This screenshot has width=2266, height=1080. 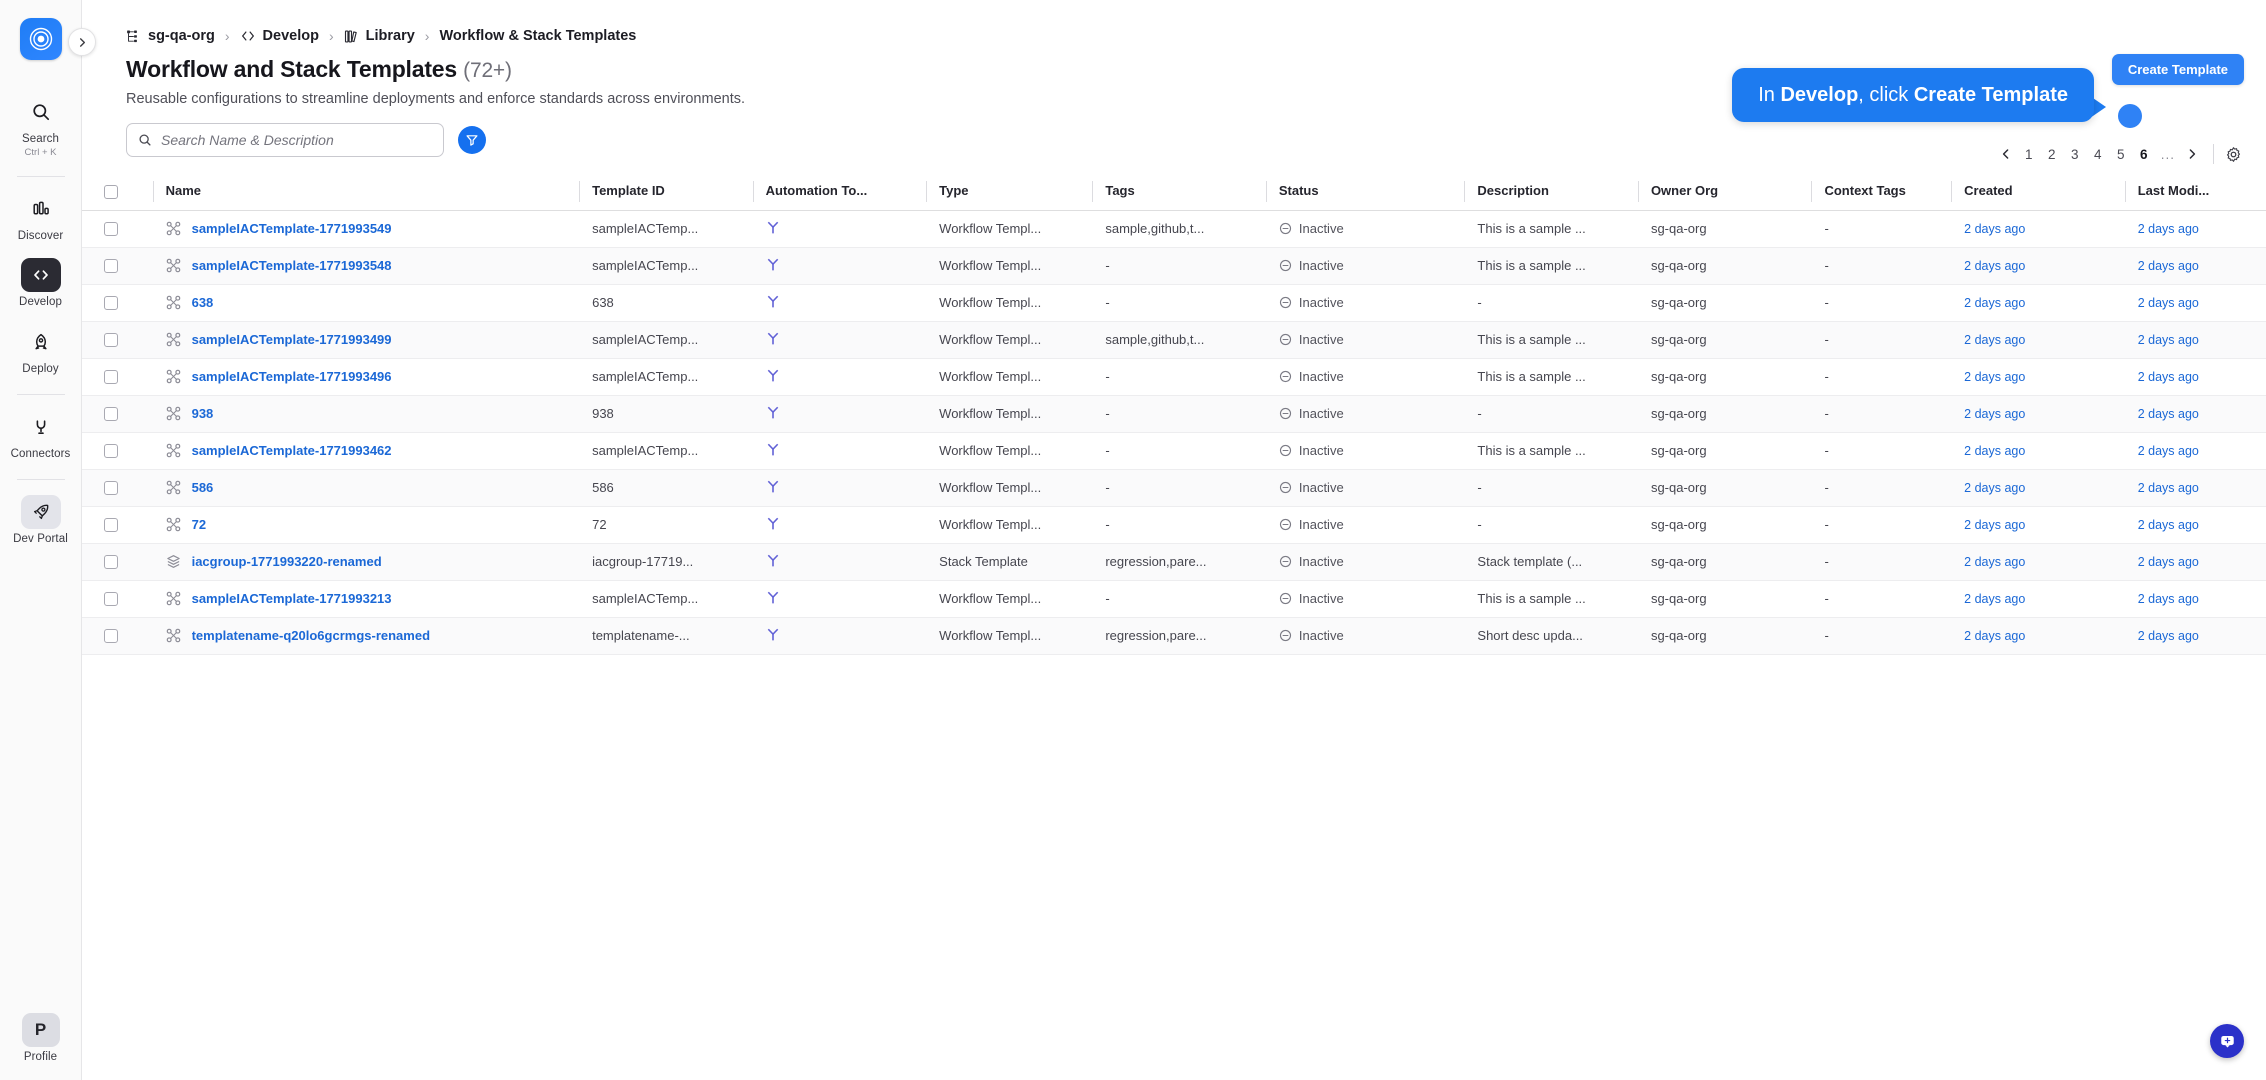 What do you see at coordinates (40, 539) in the screenshot?
I see `sidebar-item-label: Dev Portal` at bounding box center [40, 539].